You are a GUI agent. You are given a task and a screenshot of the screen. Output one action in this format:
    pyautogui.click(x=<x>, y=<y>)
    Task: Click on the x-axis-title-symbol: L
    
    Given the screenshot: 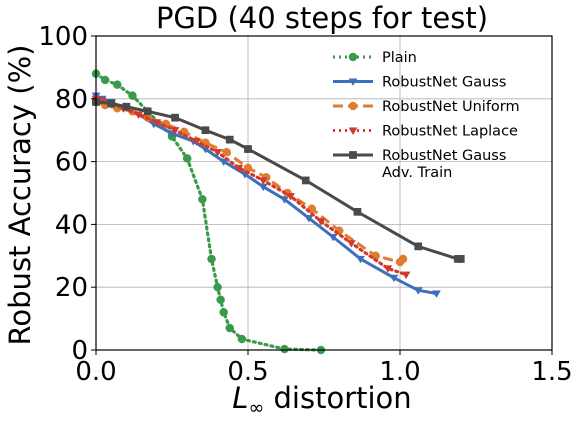 What is the action you would take?
    pyautogui.click(x=240, y=398)
    